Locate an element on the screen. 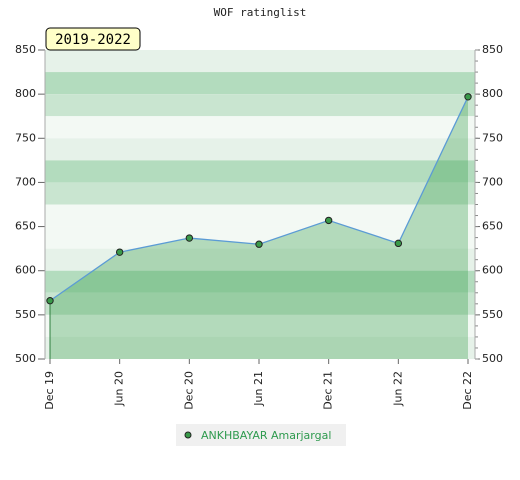 Image resolution: width=520 pixels, height=480 pixels. y-tick-label: 800 is located at coordinates (25, 93).